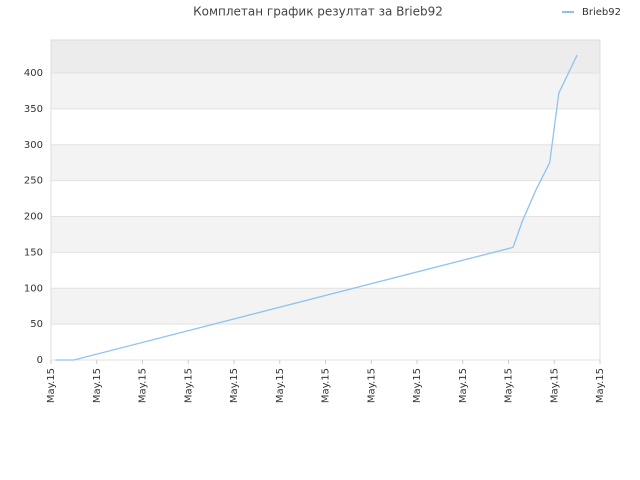 This screenshot has width=640, height=480. Describe the element at coordinates (318, 12) in the screenshot. I see `chart-title: Комплетан график резултат за Brieb92` at that location.